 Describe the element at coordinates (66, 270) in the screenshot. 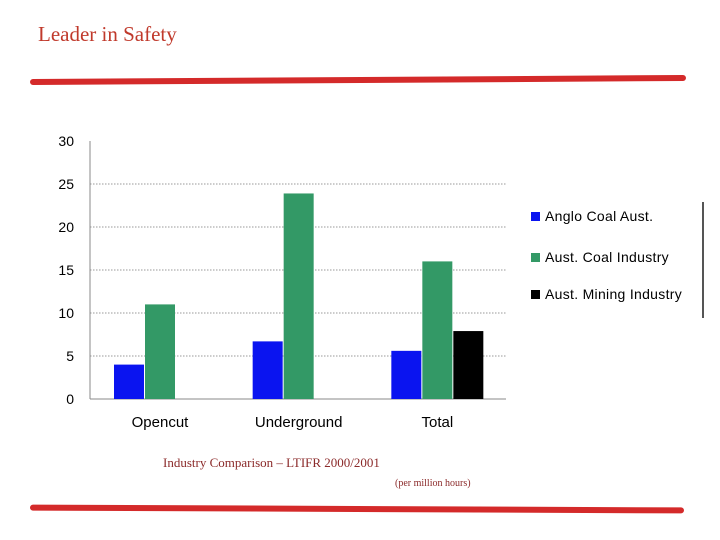

I see `y-tick-label: 15` at that location.